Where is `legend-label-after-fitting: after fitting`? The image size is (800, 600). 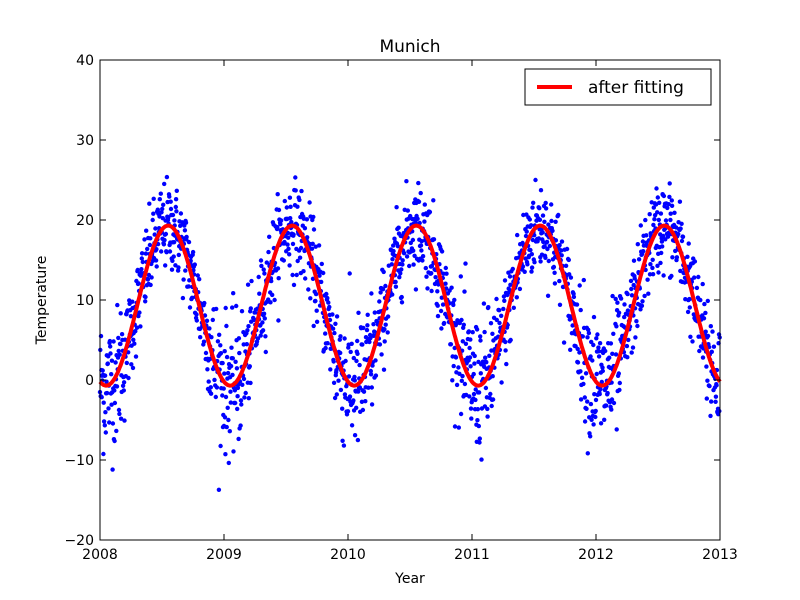 legend-label-after-fitting: after fitting is located at coordinates (636, 88).